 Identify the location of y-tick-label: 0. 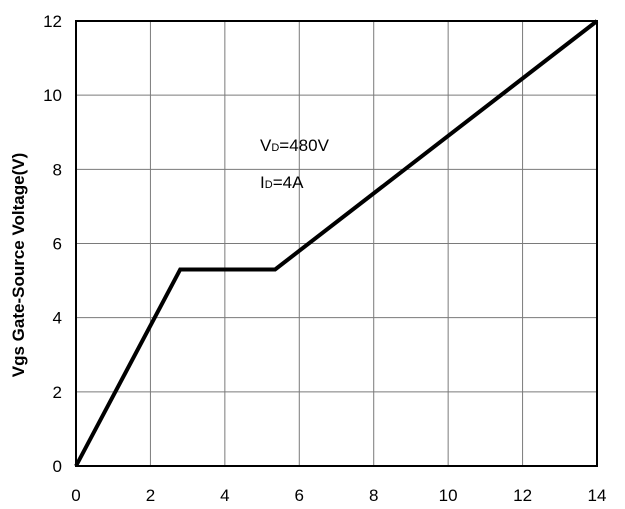
(57, 466).